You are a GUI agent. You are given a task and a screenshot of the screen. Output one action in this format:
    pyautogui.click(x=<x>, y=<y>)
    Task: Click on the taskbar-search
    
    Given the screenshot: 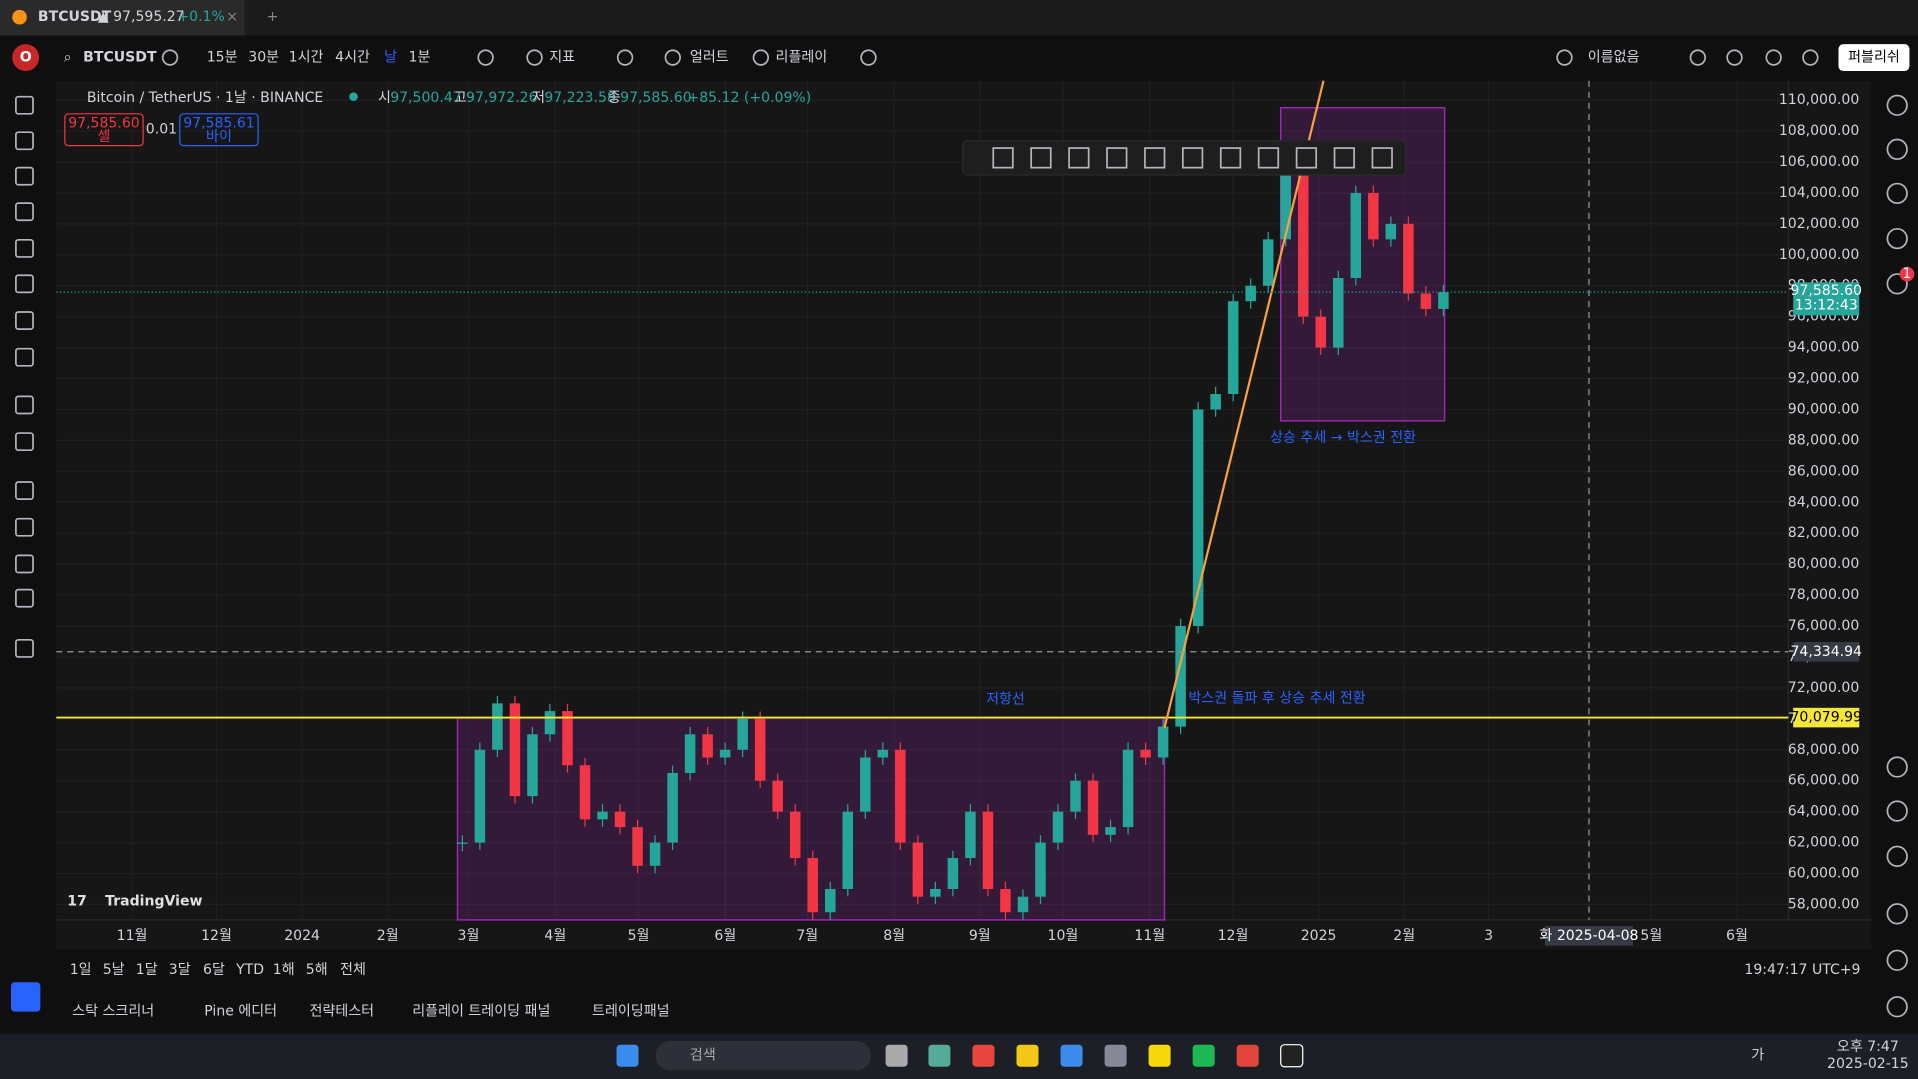 What is the action you would take?
    pyautogui.click(x=763, y=1056)
    